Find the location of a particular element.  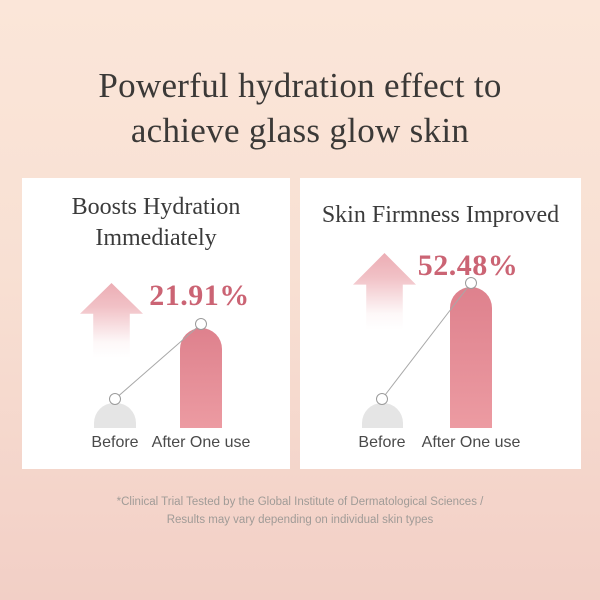

page-title-line1: Powerful hydration effect to is located at coordinates (300, 85).